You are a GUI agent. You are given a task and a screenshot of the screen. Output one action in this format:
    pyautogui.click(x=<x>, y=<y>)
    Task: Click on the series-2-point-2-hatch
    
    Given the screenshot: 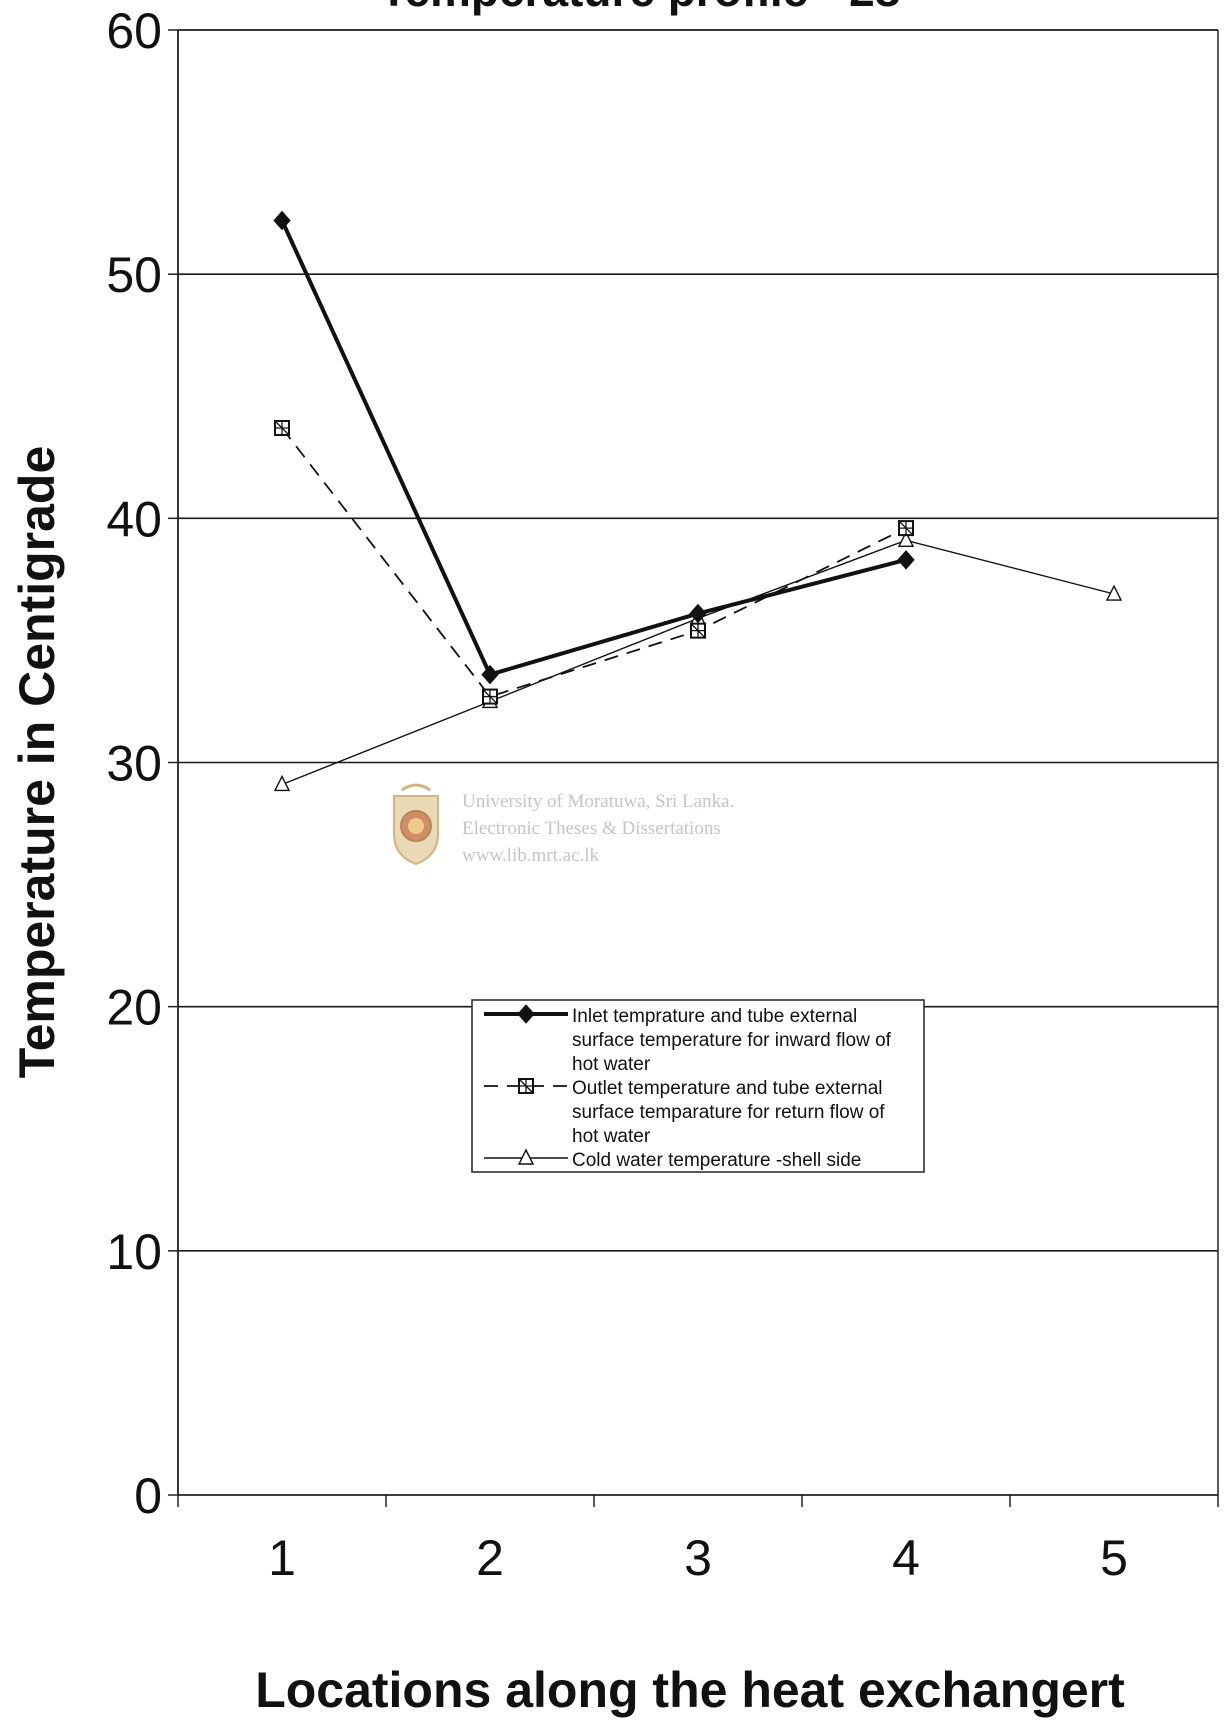 What is the action you would take?
    pyautogui.click(x=490, y=697)
    